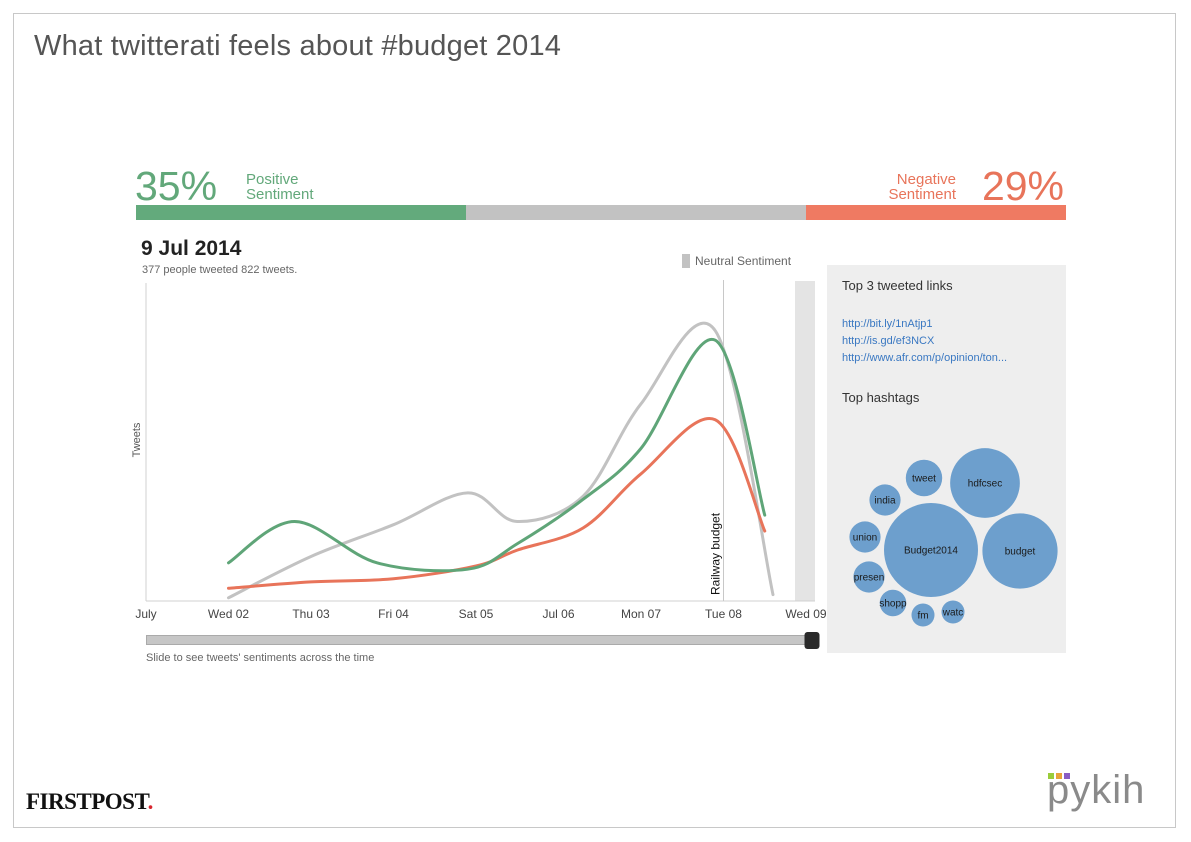  What do you see at coordinates (636, 212) in the screenshot?
I see `neutral-bar` at bounding box center [636, 212].